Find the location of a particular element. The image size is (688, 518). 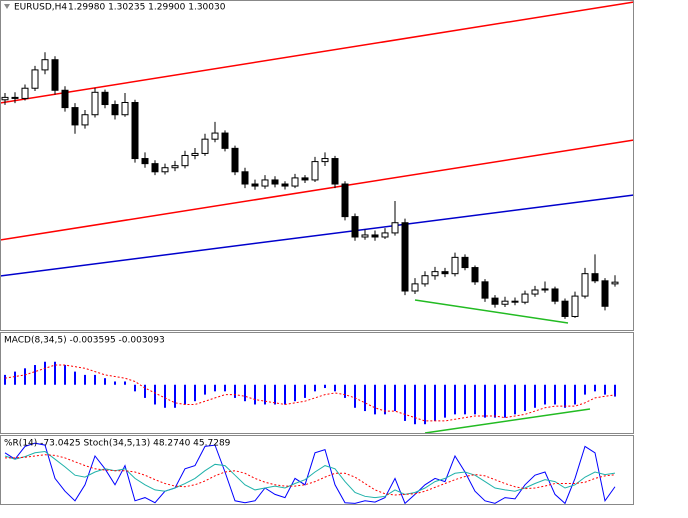

panel-border is located at coordinates (317, 470).